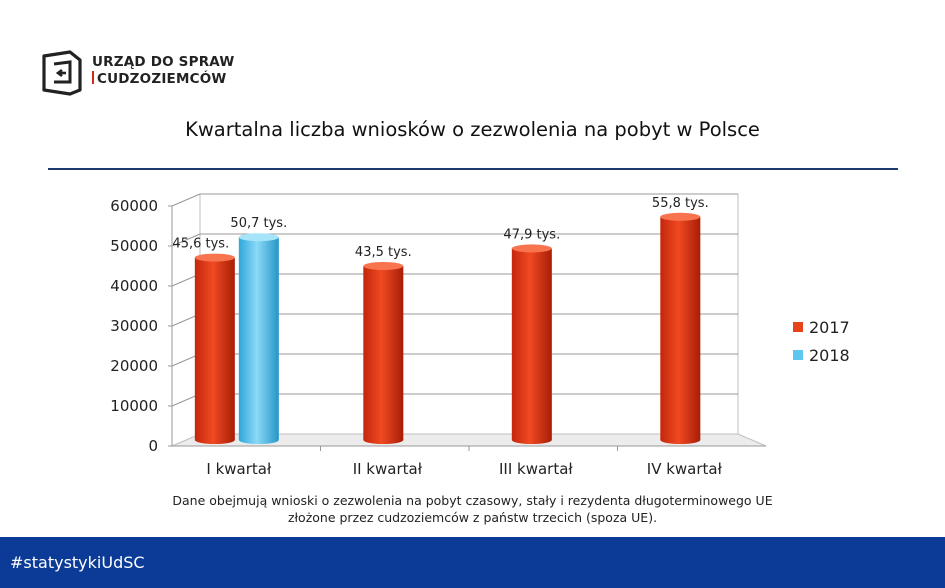  What do you see at coordinates (829, 355) in the screenshot?
I see `legend-label-2018: 2018` at bounding box center [829, 355].